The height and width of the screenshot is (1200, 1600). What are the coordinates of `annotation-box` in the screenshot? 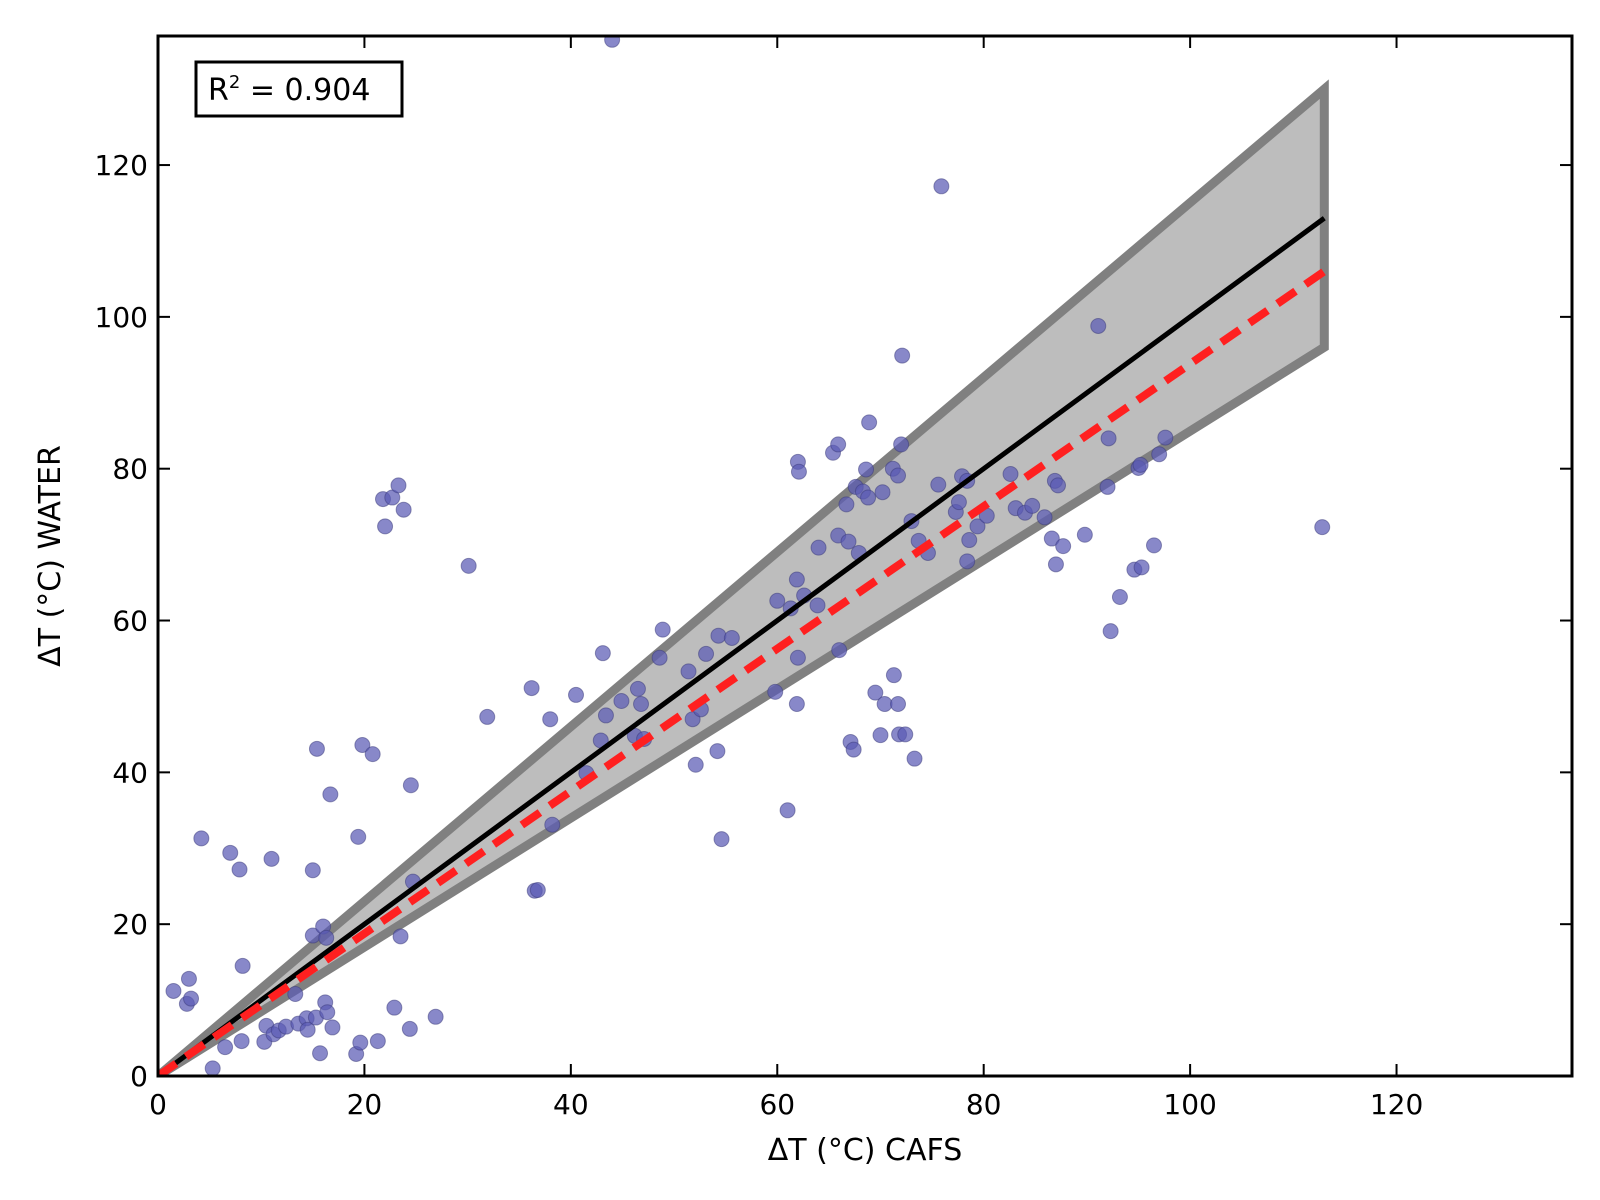 It's located at (299, 89).